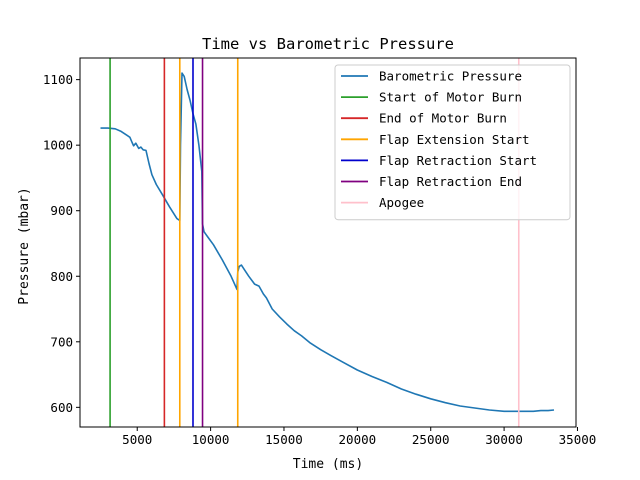 This screenshot has height=480, width=640. Describe the element at coordinates (443, 118) in the screenshot. I see `legend-label: End of Motor Burn` at that location.